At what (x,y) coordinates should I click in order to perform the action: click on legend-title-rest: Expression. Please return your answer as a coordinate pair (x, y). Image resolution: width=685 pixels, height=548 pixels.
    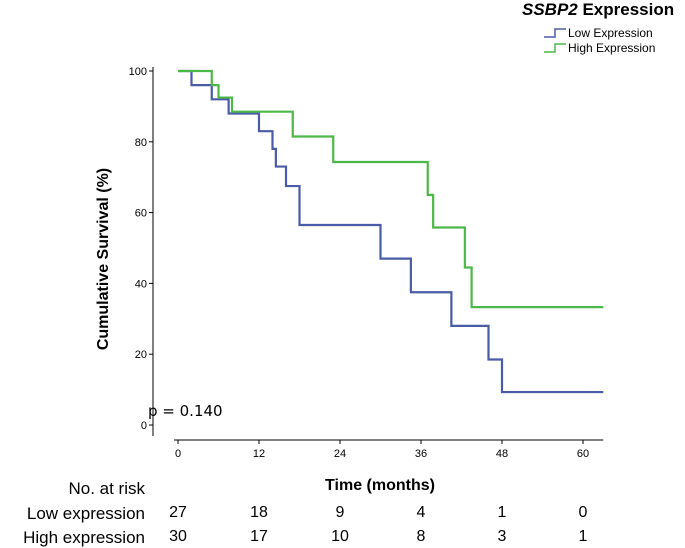
    Looking at the image, I should click on (626, 9).